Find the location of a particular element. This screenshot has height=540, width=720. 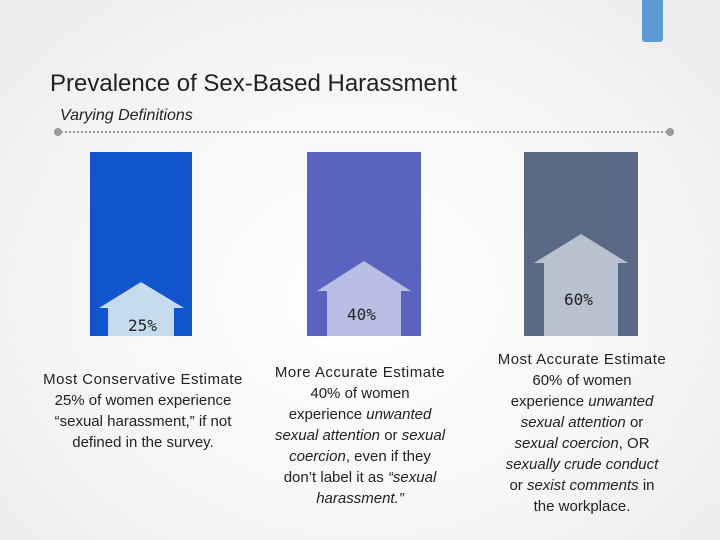

desc-emphasis: sexual coercion is located at coordinates (566, 443).